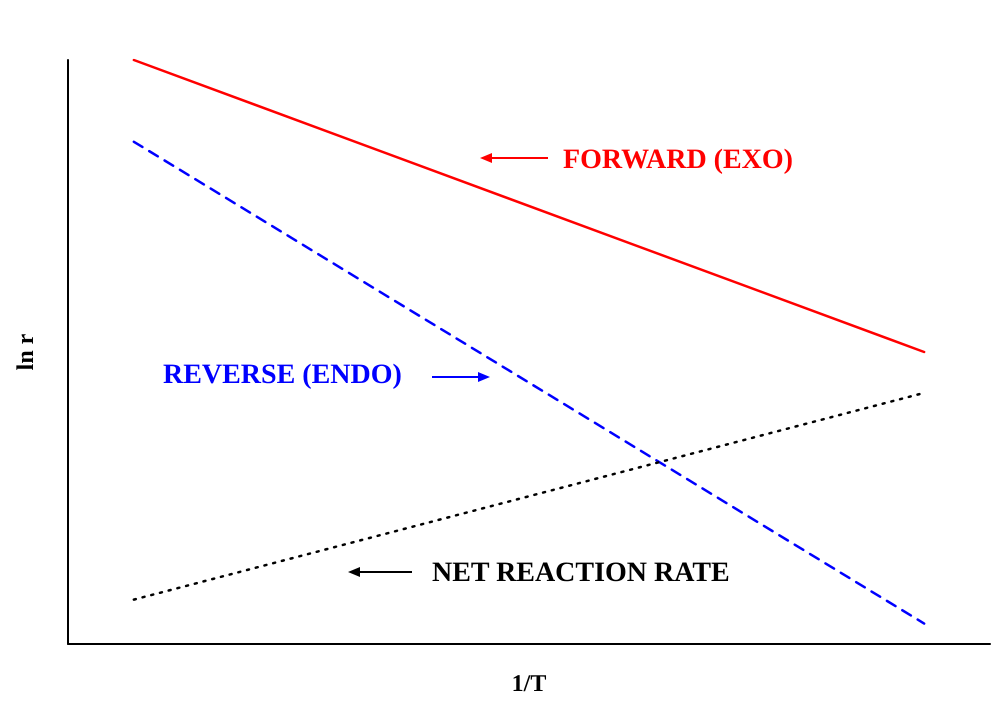 The width and height of the screenshot is (991, 701). Describe the element at coordinates (26, 351) in the screenshot. I see `y-axis-title: ln r` at that location.